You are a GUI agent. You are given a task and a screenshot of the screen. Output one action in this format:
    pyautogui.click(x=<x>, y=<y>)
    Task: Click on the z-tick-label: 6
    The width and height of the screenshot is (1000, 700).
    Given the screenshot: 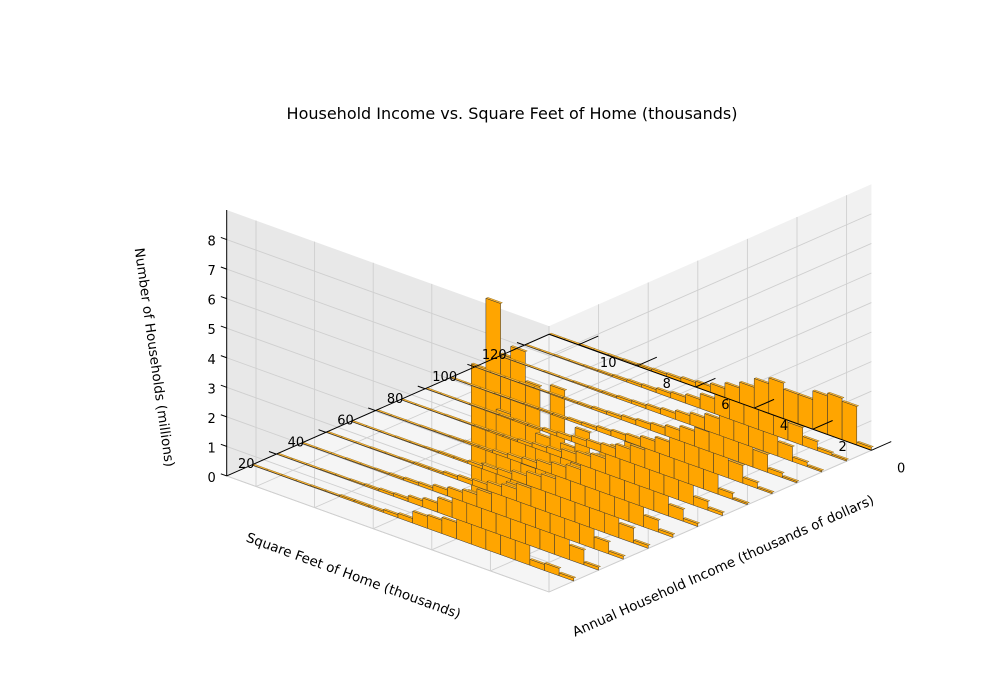 What is the action you would take?
    pyautogui.click(x=212, y=301)
    